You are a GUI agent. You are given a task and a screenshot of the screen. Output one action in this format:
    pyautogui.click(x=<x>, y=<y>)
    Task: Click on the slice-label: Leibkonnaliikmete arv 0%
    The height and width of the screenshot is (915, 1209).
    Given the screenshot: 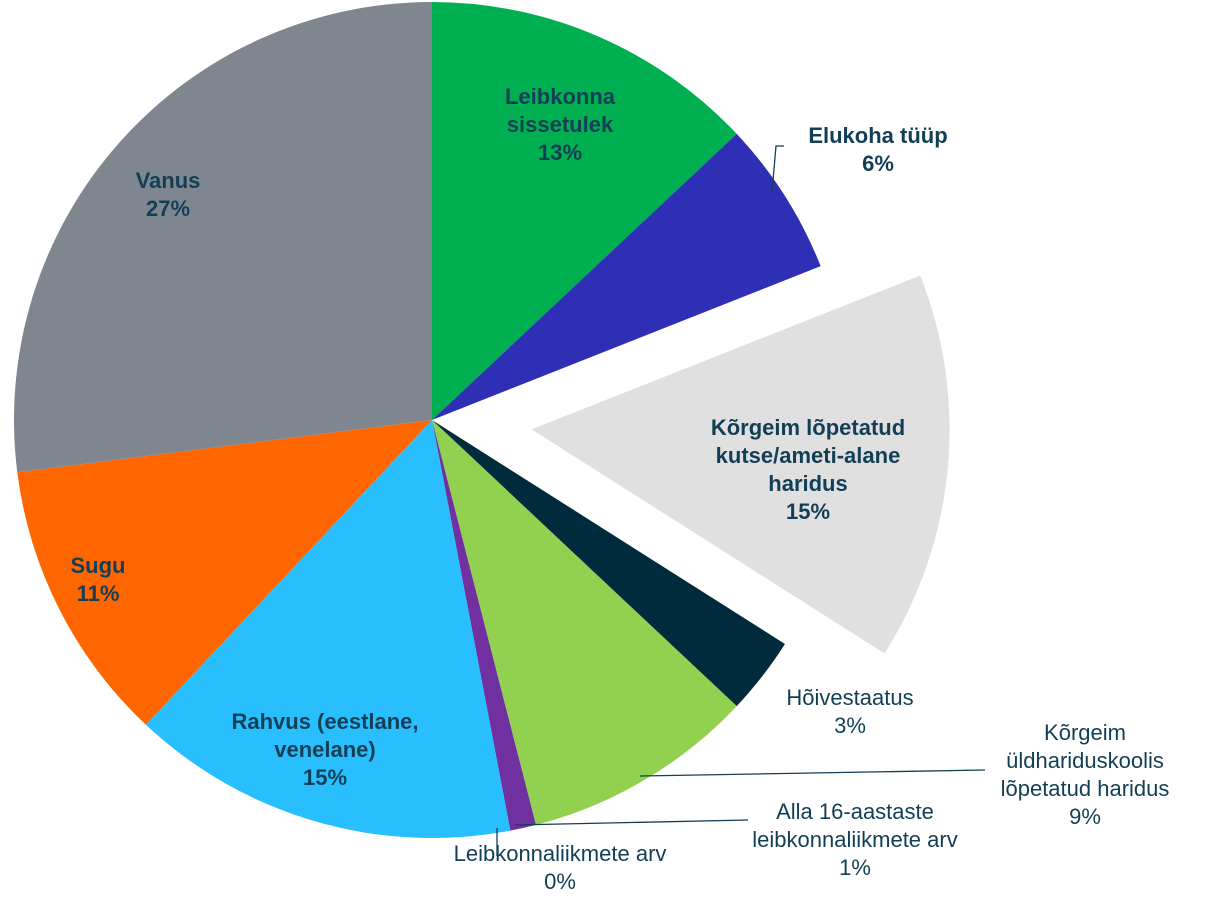 What is the action you would take?
    pyautogui.click(x=560, y=868)
    